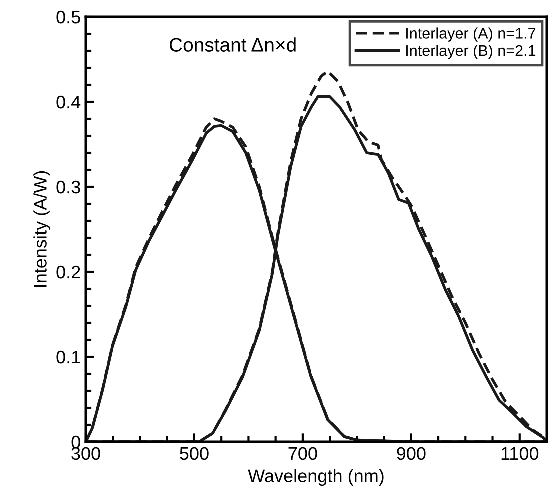  Describe the element at coordinates (68, 187) in the screenshot. I see `y-tick-label: 0.3` at that location.